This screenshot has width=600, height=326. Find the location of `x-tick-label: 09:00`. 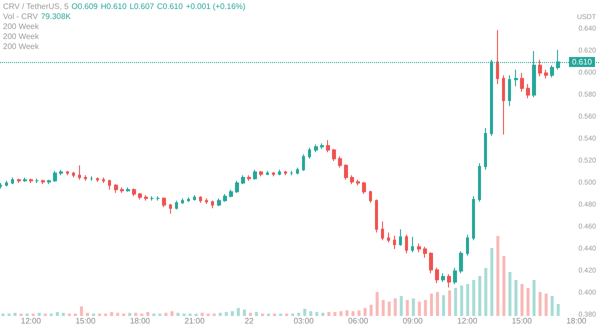

x-tick-label: 09:00 is located at coordinates (413, 321).